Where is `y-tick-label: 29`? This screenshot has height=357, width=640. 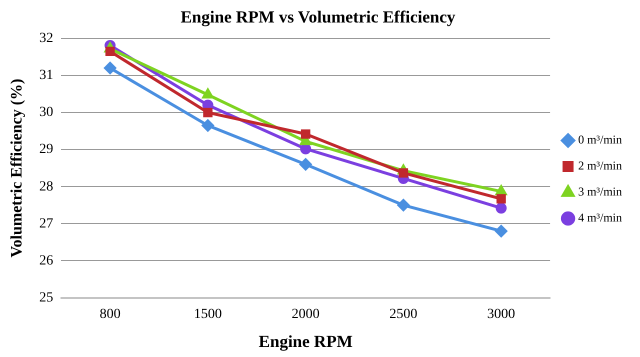
y-tick-label: 29 is located at coordinates (46, 150).